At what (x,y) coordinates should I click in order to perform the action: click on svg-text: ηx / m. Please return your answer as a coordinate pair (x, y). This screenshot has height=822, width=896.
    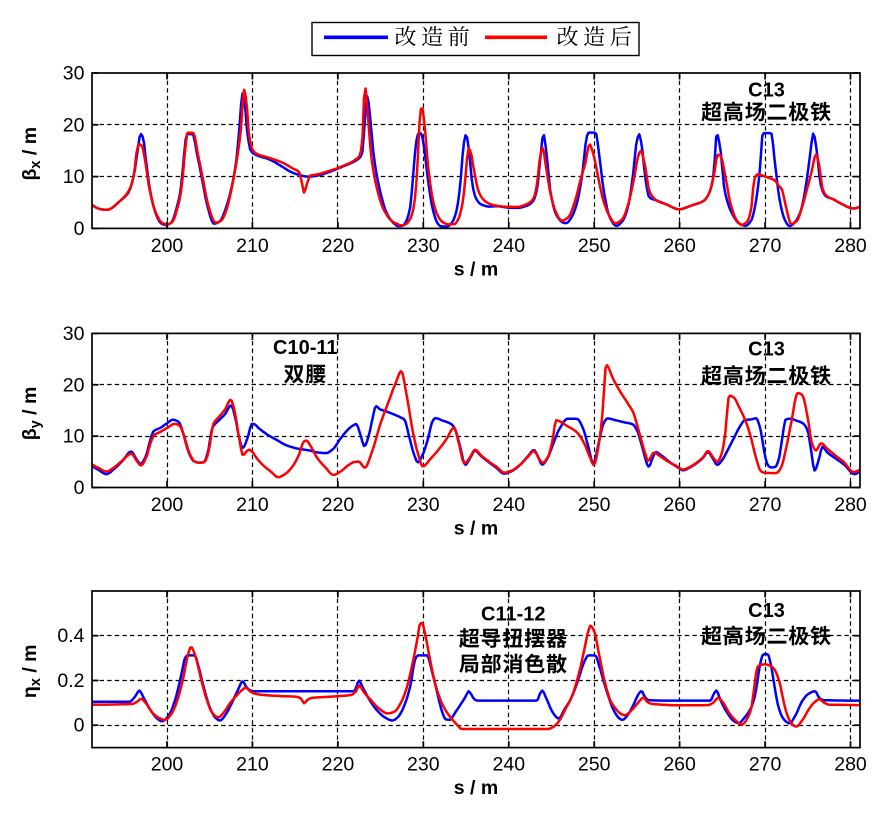
    Looking at the image, I should click on (31, 672).